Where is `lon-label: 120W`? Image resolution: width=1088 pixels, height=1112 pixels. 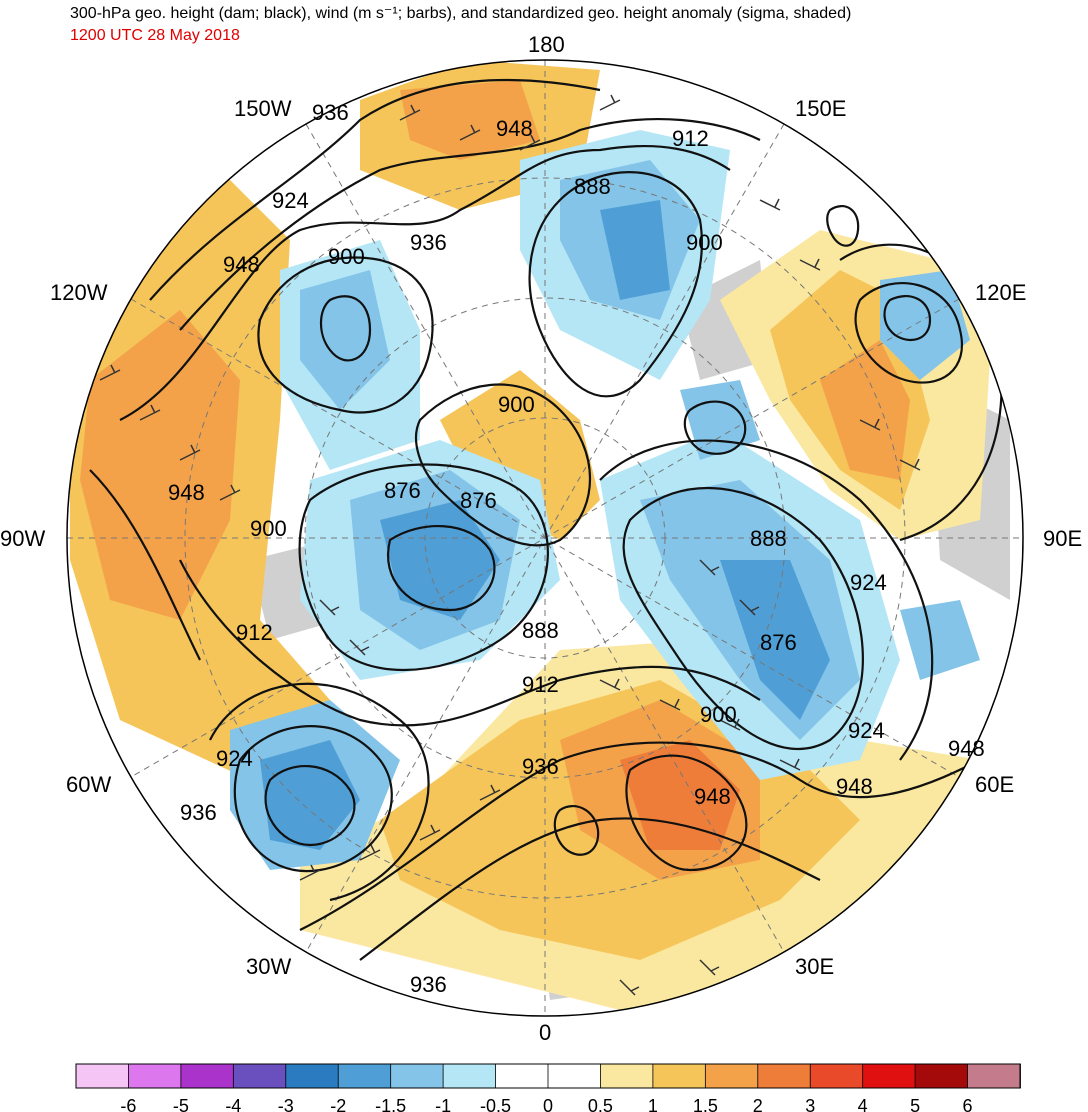
lon-label: 120W is located at coordinates (79, 292).